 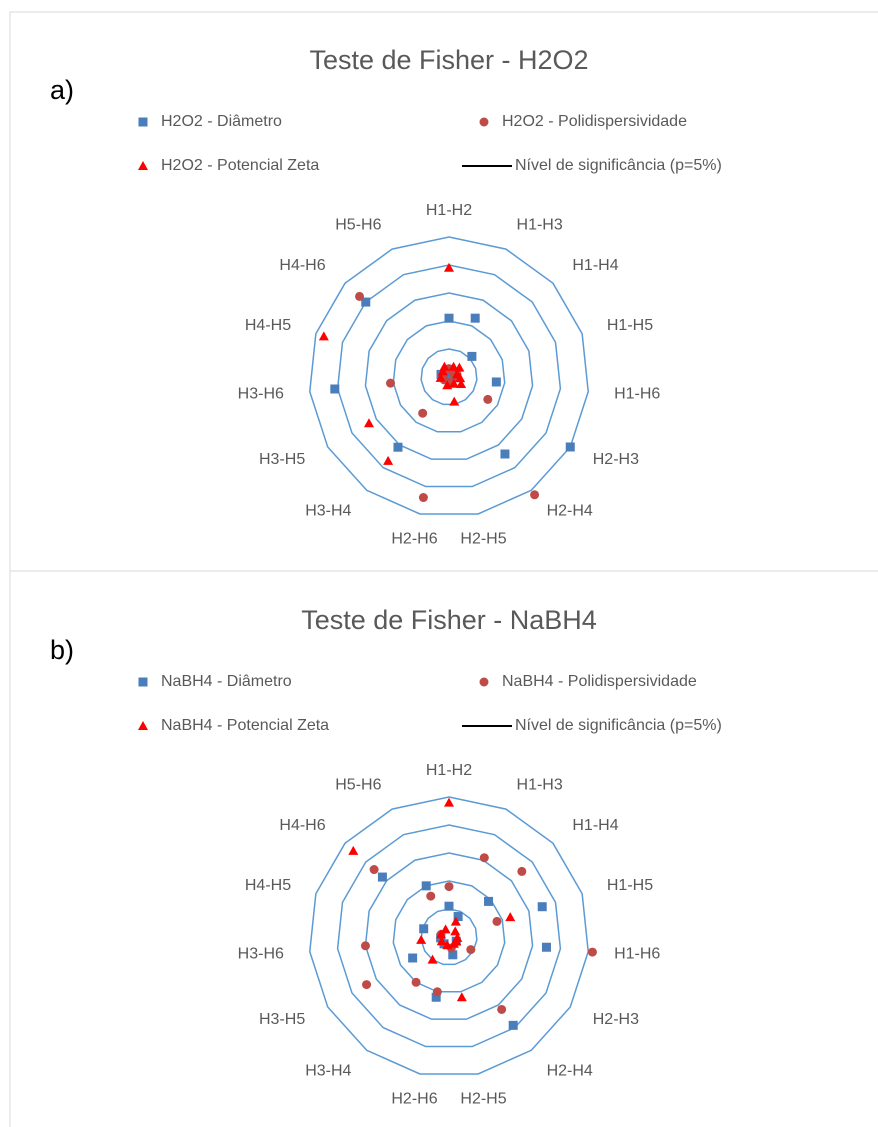 What do you see at coordinates (616, 459) in the screenshot?
I see `category-label: H2-H3` at bounding box center [616, 459].